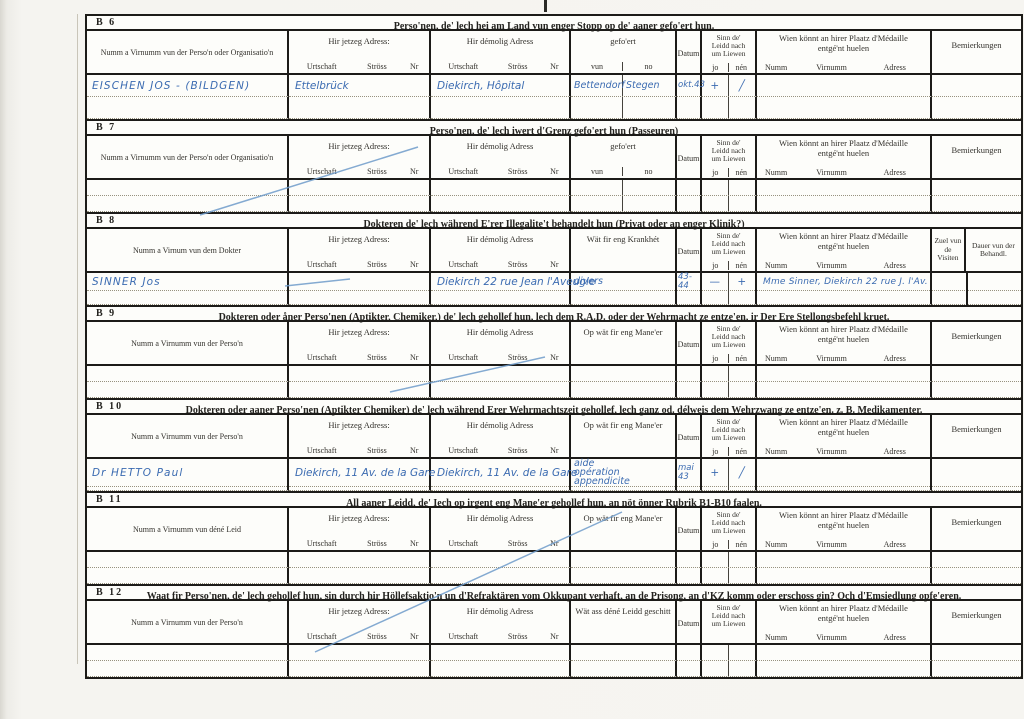 The width and height of the screenshot is (1024, 719). What do you see at coordinates (504, 473) in the screenshot?
I see `cell-former-address: Diekirch, 11 Av. de la Gare` at bounding box center [504, 473].